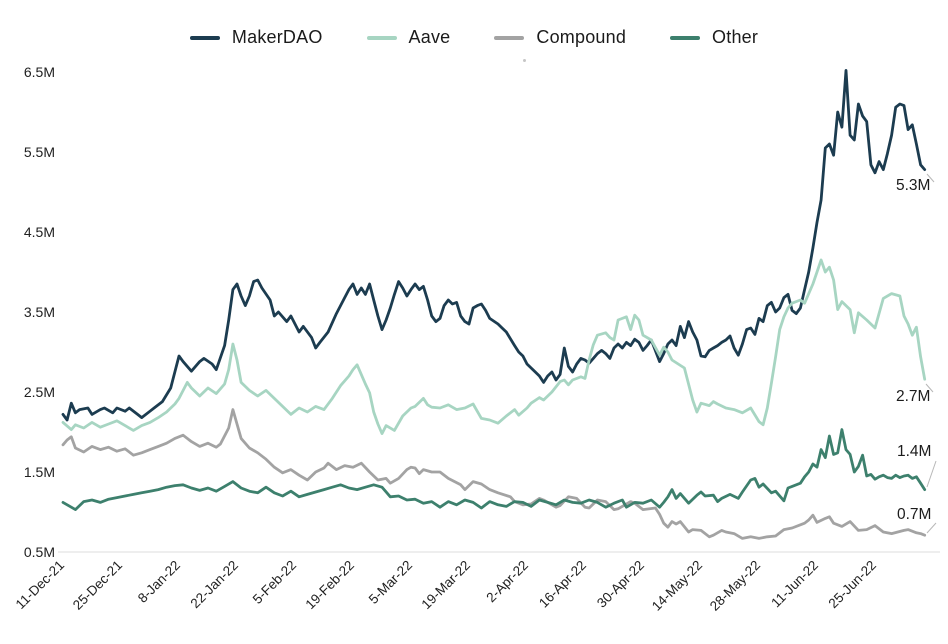 This screenshot has width=948, height=644. Describe the element at coordinates (931, 528) in the screenshot. I see `end-label-connector-compound` at that location.